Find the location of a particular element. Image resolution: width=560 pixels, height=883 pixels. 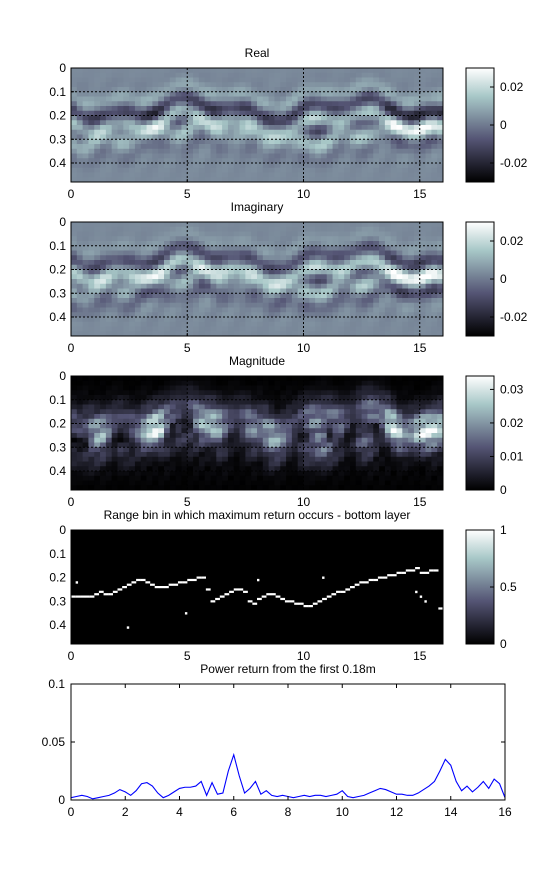

colorbar-tick-label: 1 is located at coordinates (503, 530).